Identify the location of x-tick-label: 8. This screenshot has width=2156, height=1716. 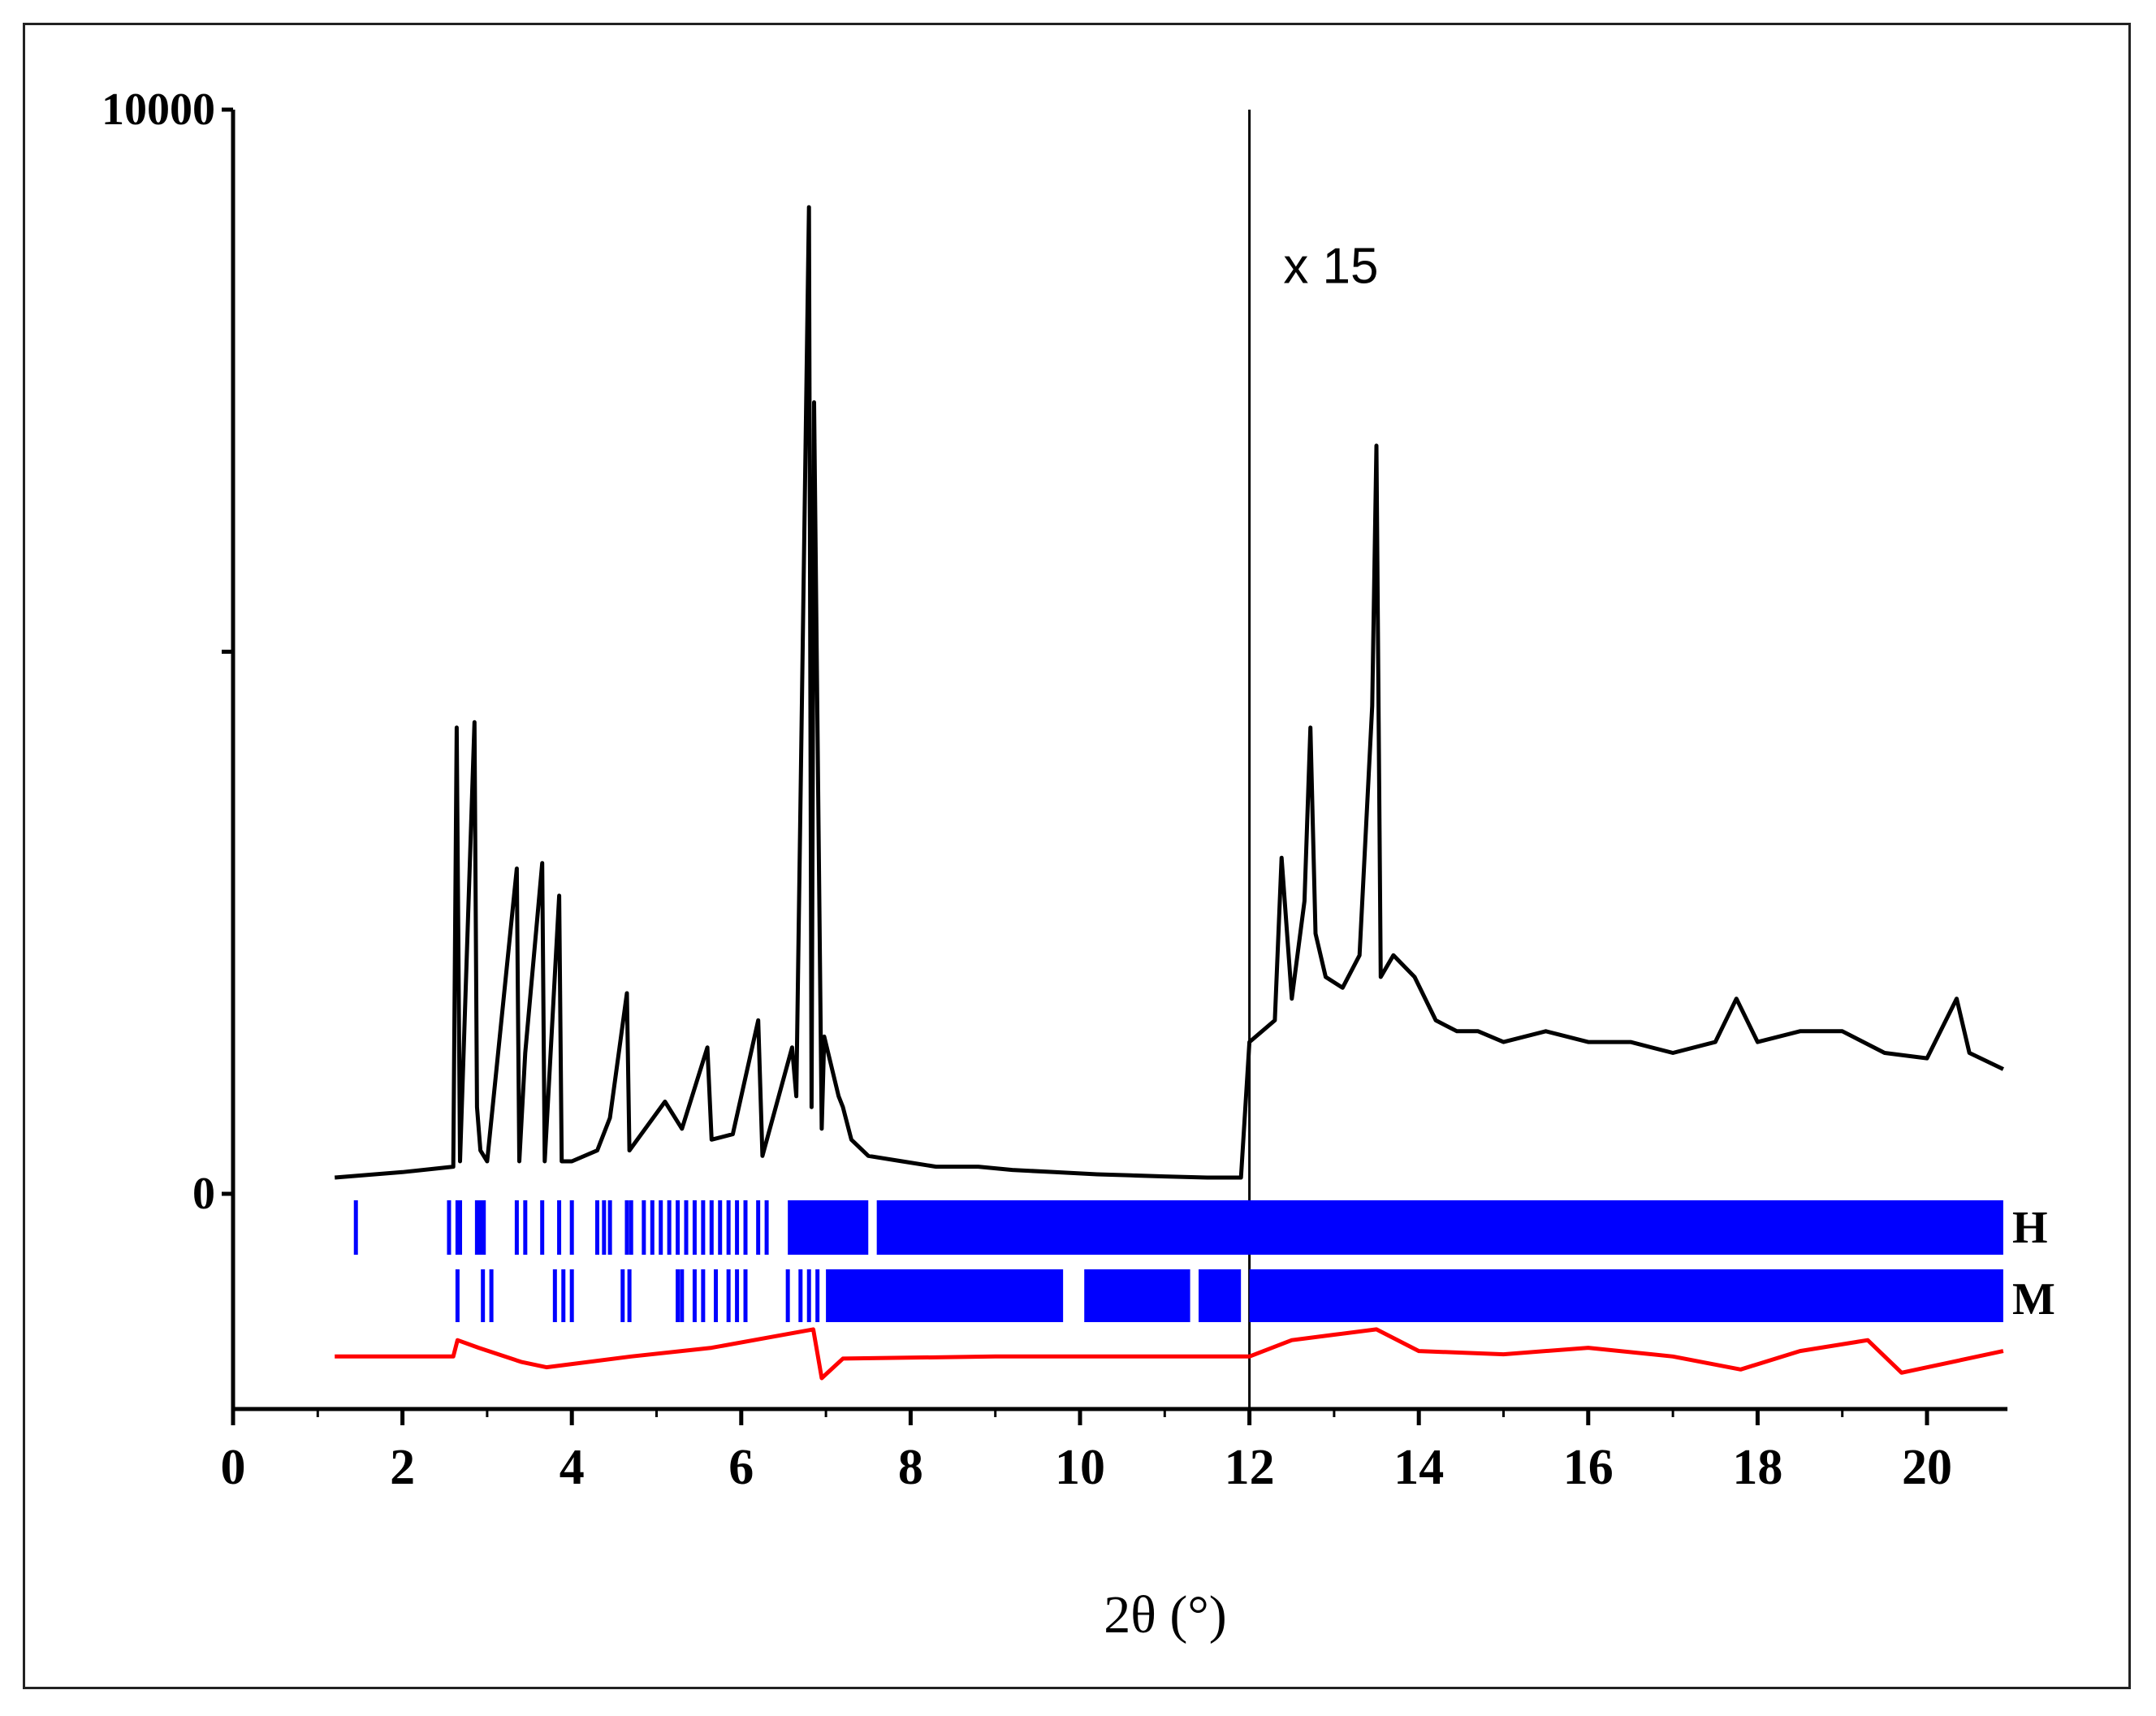
(910, 1467).